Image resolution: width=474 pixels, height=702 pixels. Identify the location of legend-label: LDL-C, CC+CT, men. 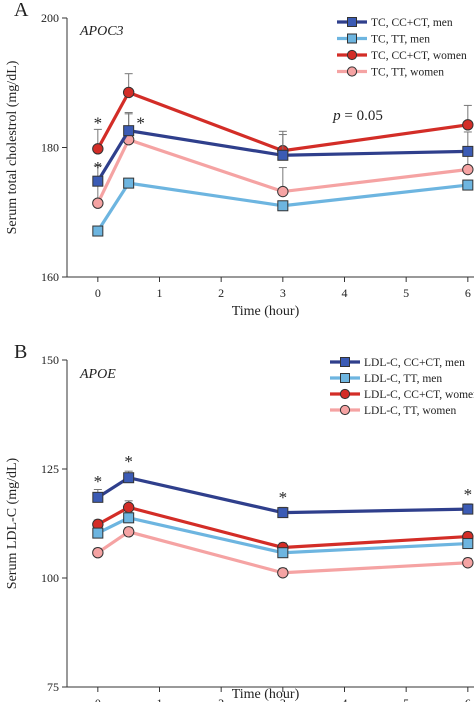
(414, 363).